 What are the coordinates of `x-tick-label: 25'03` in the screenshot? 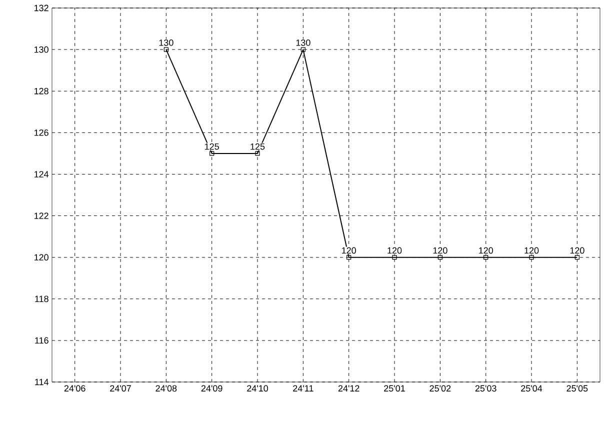 It's located at (485, 388).